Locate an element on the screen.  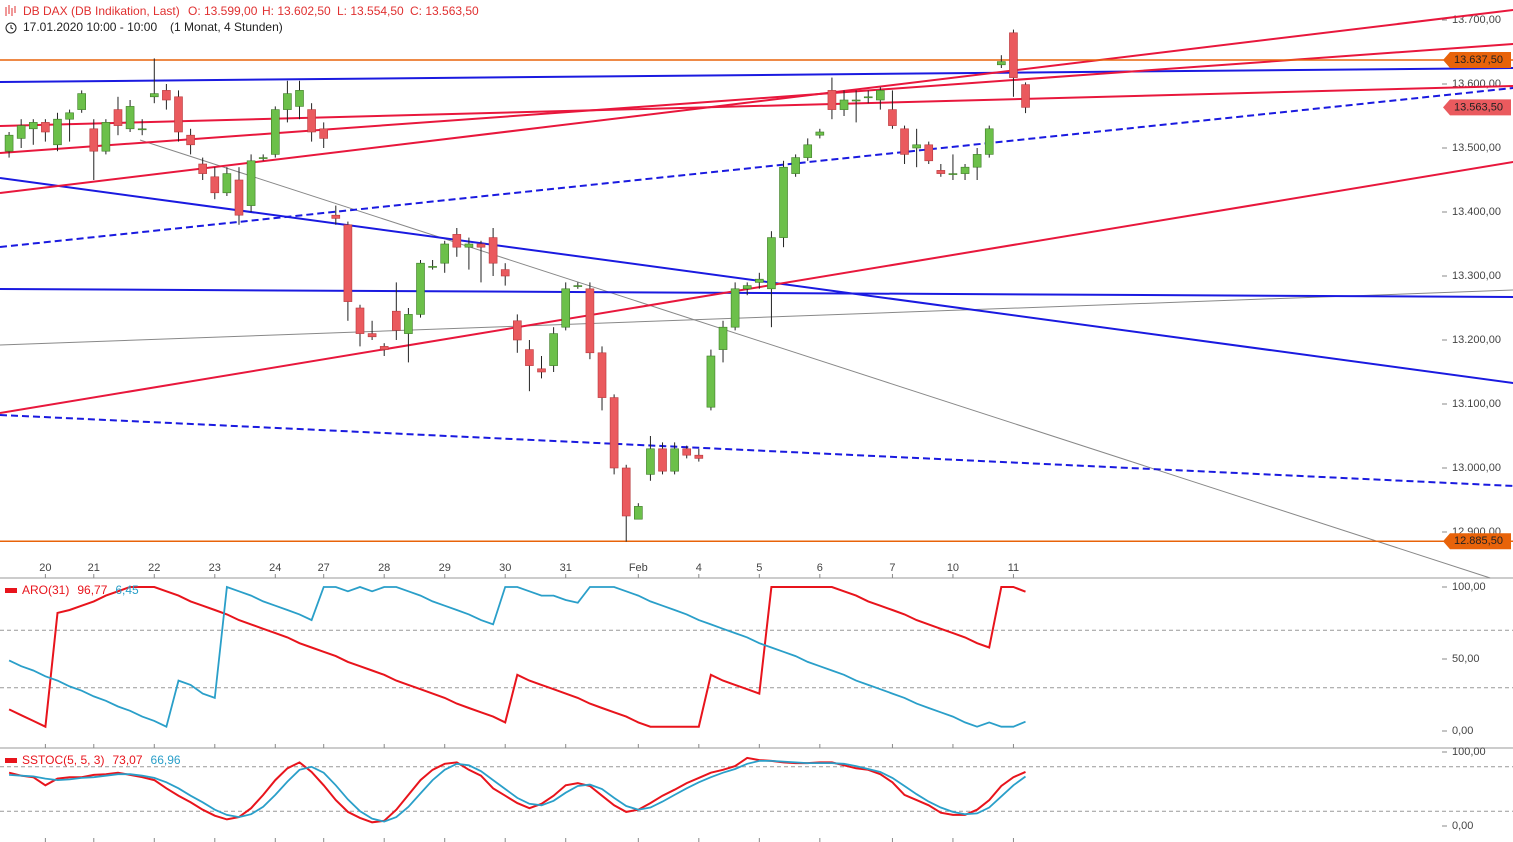
price-label: 13.563,50 is located at coordinates (1478, 107).